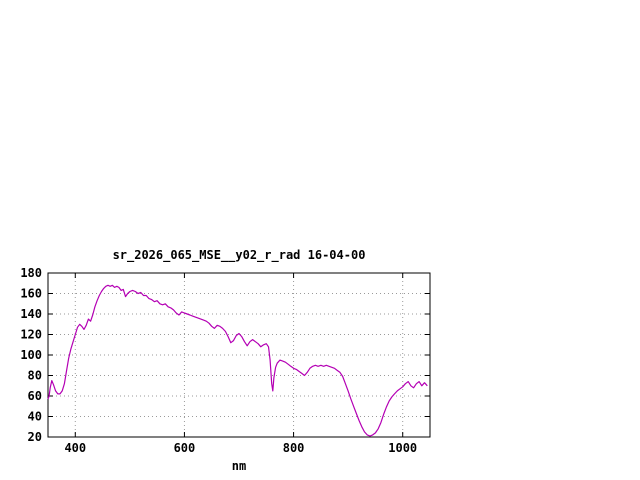 This screenshot has height=480, width=640. What do you see at coordinates (31, 355) in the screenshot?
I see `y-tick-label: 100` at bounding box center [31, 355].